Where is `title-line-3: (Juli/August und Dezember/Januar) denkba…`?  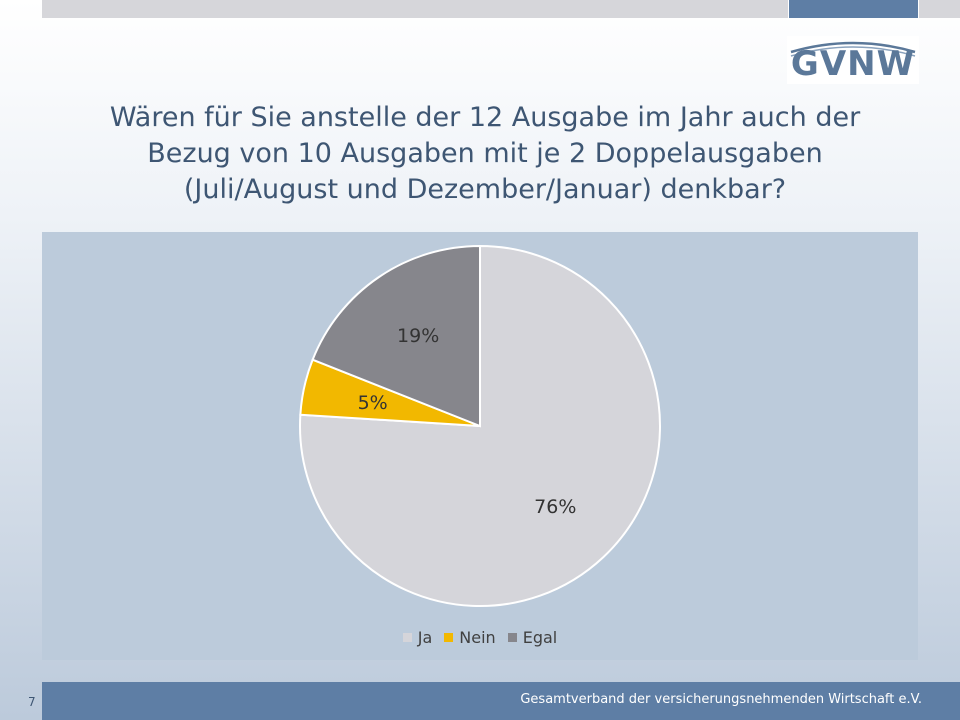 title-line-3: (Juli/August und Dezember/Januar) denkba… is located at coordinates (485, 189).